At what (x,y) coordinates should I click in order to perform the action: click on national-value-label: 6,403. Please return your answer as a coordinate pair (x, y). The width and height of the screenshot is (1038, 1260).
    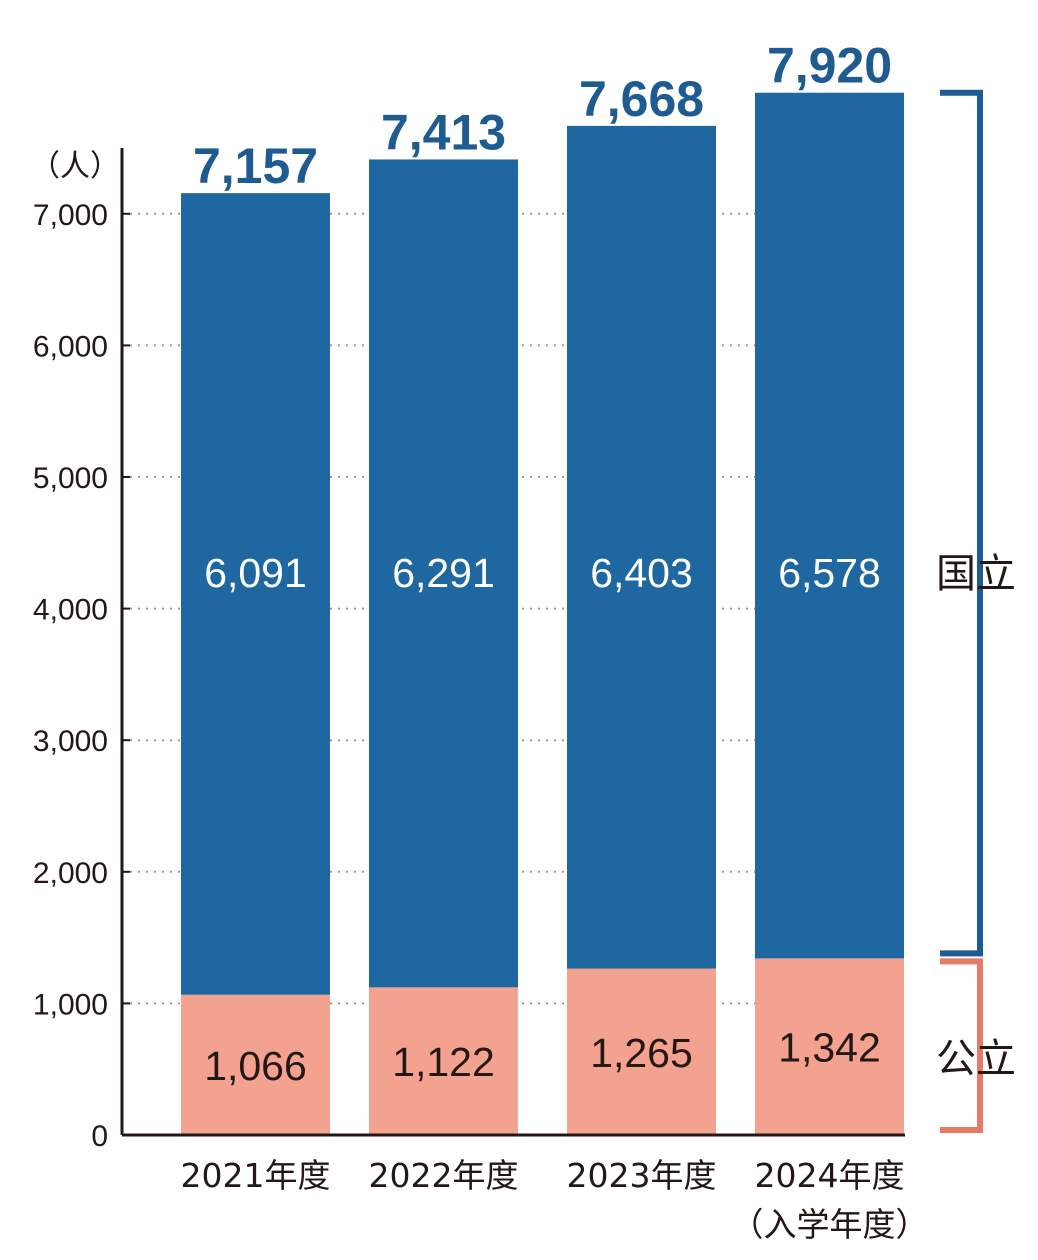
    Looking at the image, I should click on (641, 573).